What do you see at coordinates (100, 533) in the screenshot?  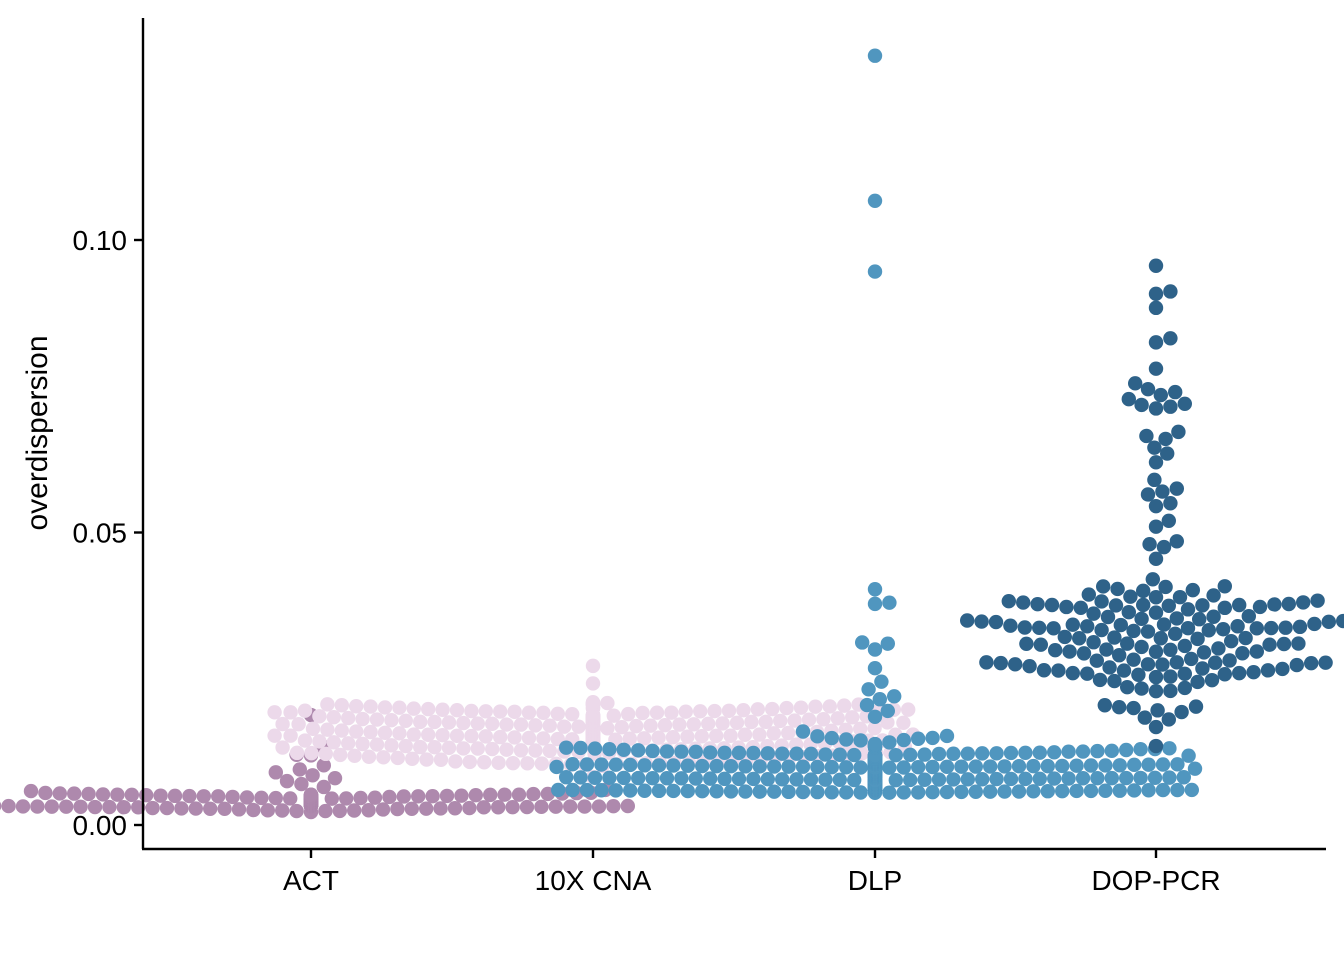 I see `y-tick-label: 0.05` at bounding box center [100, 533].